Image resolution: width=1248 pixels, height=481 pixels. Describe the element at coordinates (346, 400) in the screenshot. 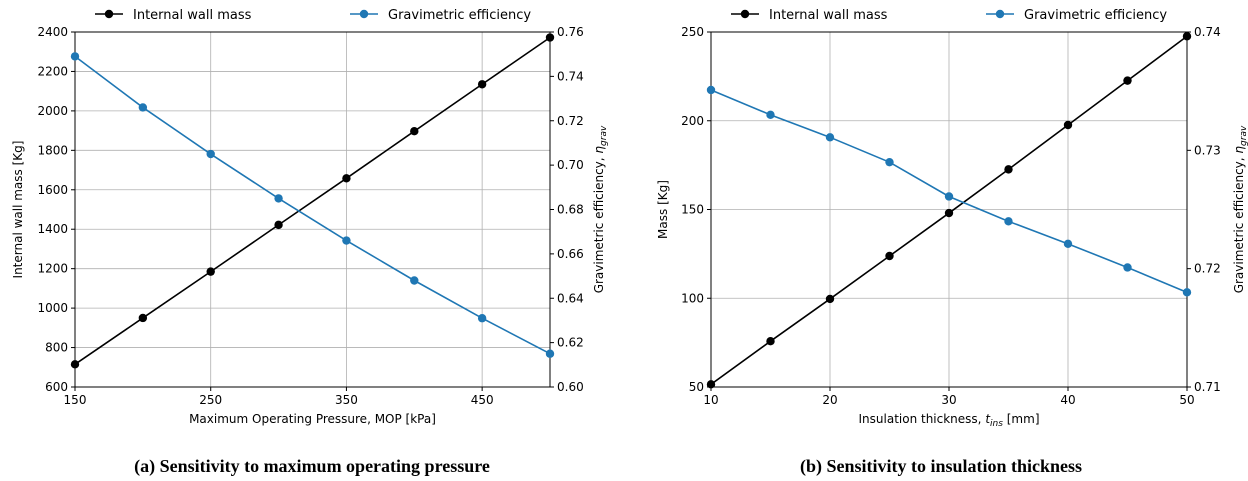

I see `x-tick-label: 350` at that location.